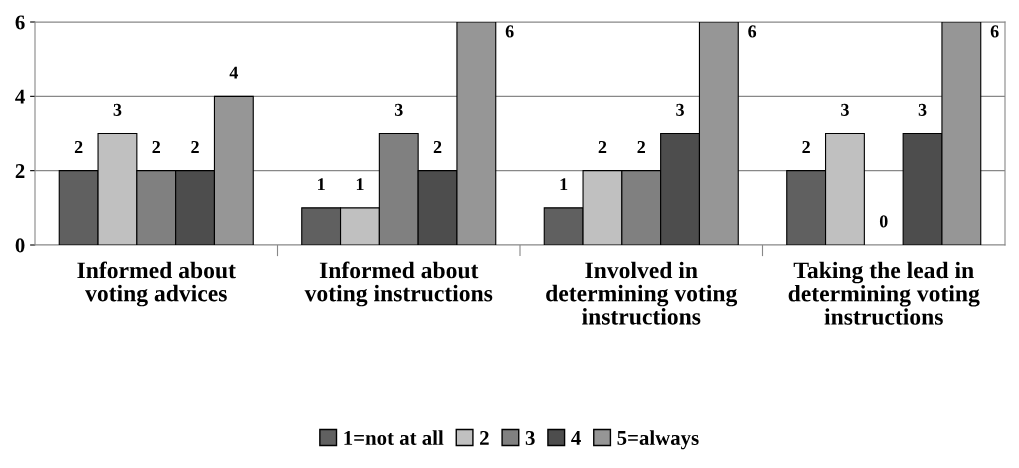 The image size is (1019, 468). Describe the element at coordinates (530, 437) in the screenshot. I see `legend-label: 3` at that location.